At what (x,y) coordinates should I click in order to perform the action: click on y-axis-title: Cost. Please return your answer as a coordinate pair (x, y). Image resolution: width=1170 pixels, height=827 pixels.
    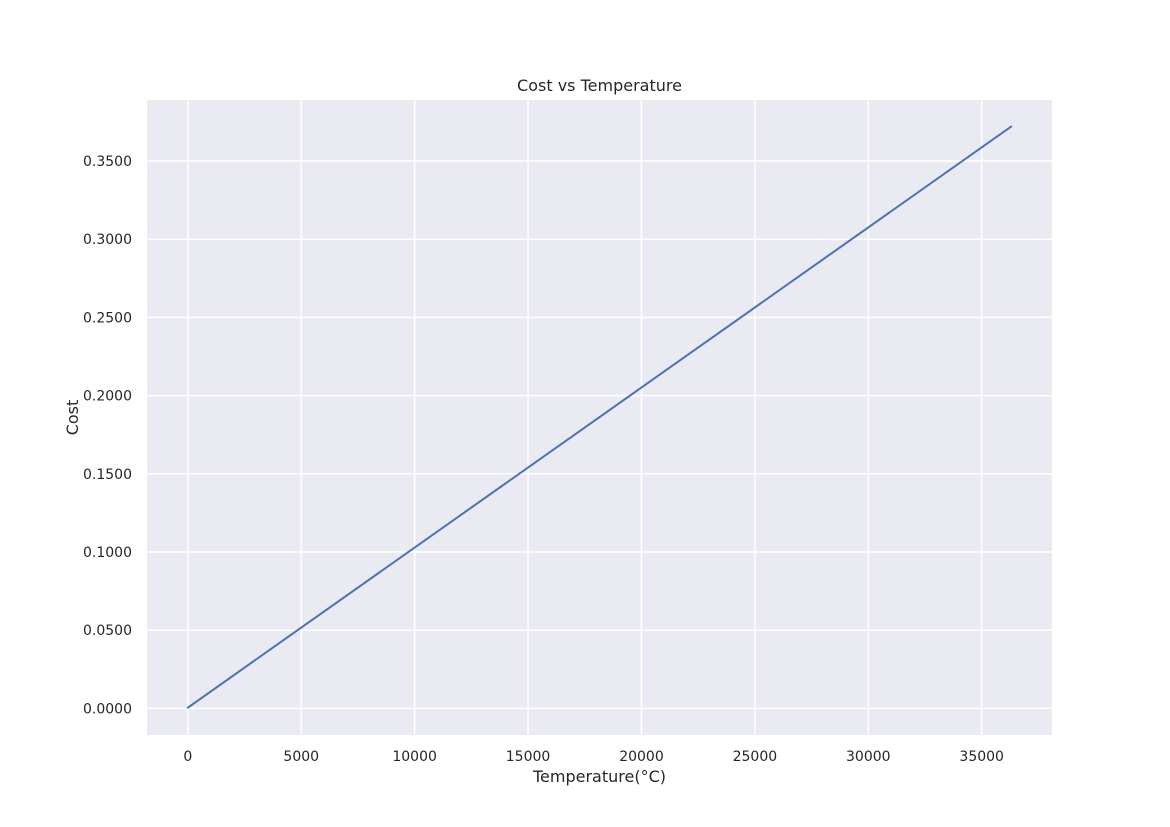
    Looking at the image, I should click on (72, 418).